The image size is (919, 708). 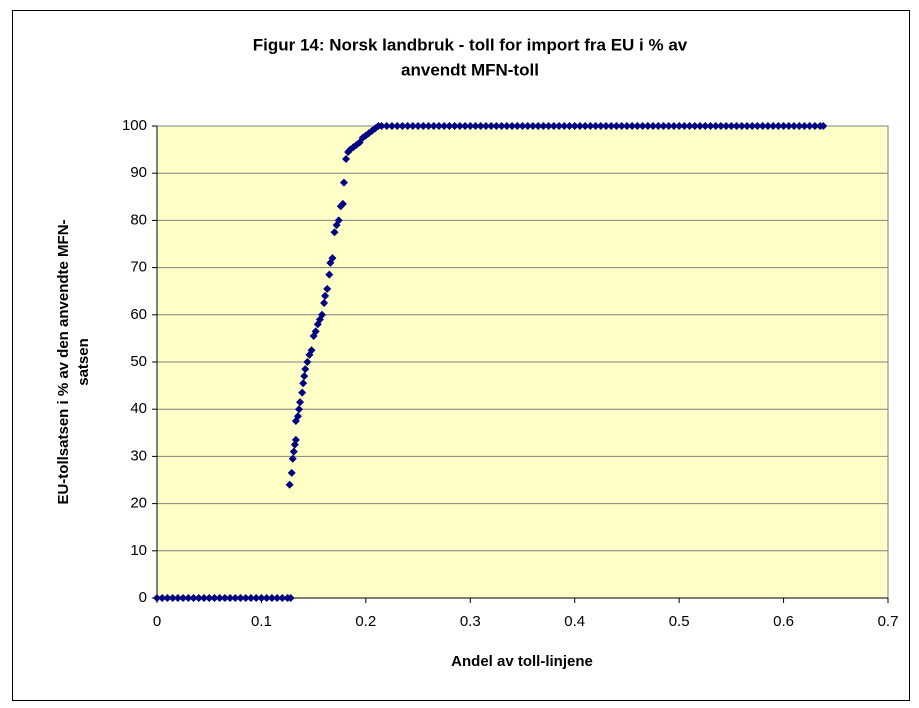 I want to click on y-tick-label: 90, so click(x=138, y=172).